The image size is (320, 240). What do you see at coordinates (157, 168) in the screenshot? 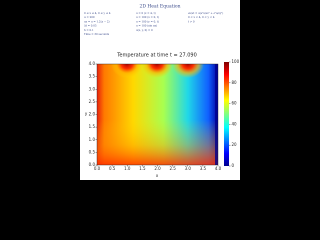
I see `x-tick-label: 2.0` at bounding box center [157, 168].